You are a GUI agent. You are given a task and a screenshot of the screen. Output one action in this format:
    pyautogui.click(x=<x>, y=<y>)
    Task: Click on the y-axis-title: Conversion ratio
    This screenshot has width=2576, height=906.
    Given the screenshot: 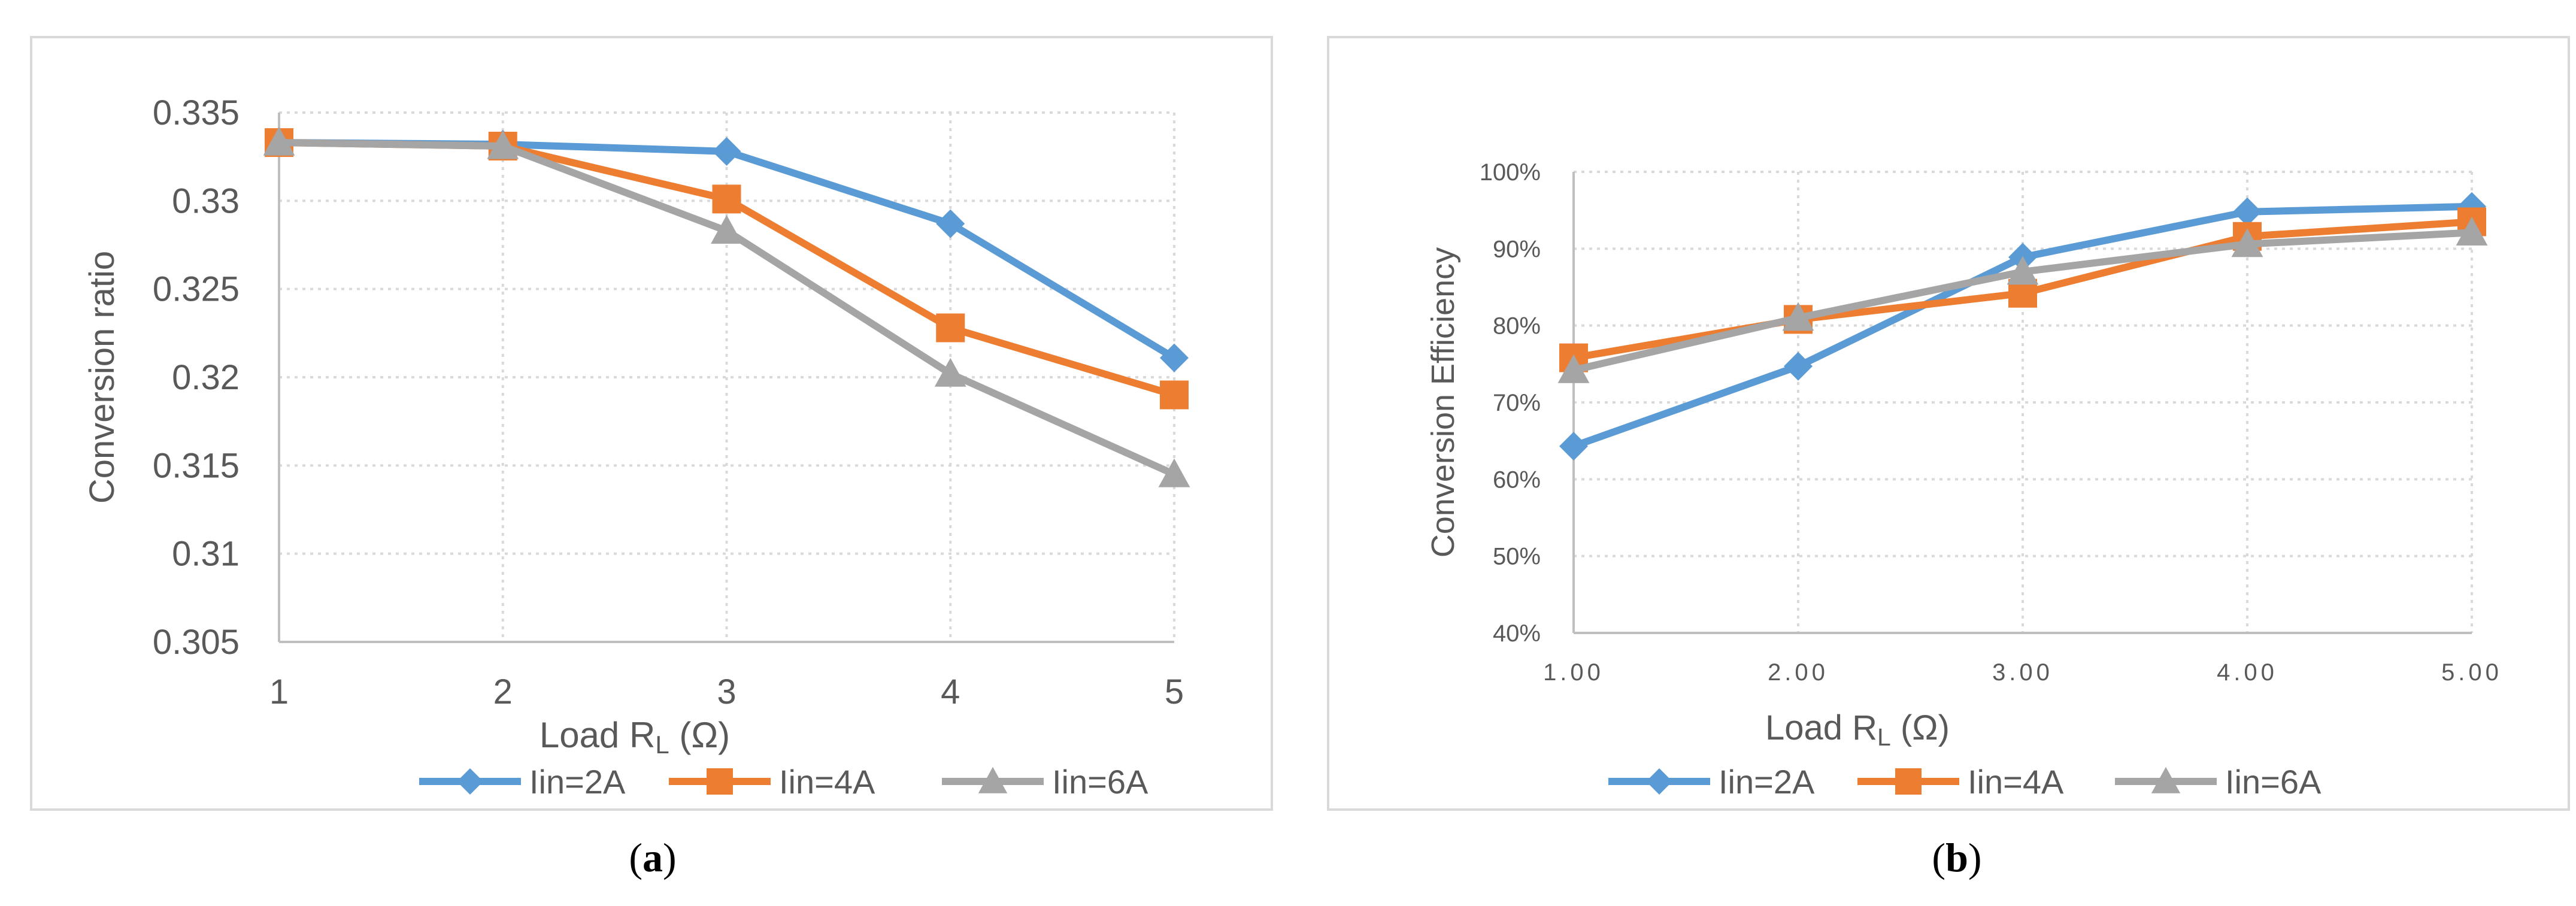 What is the action you would take?
    pyautogui.click(x=102, y=377)
    